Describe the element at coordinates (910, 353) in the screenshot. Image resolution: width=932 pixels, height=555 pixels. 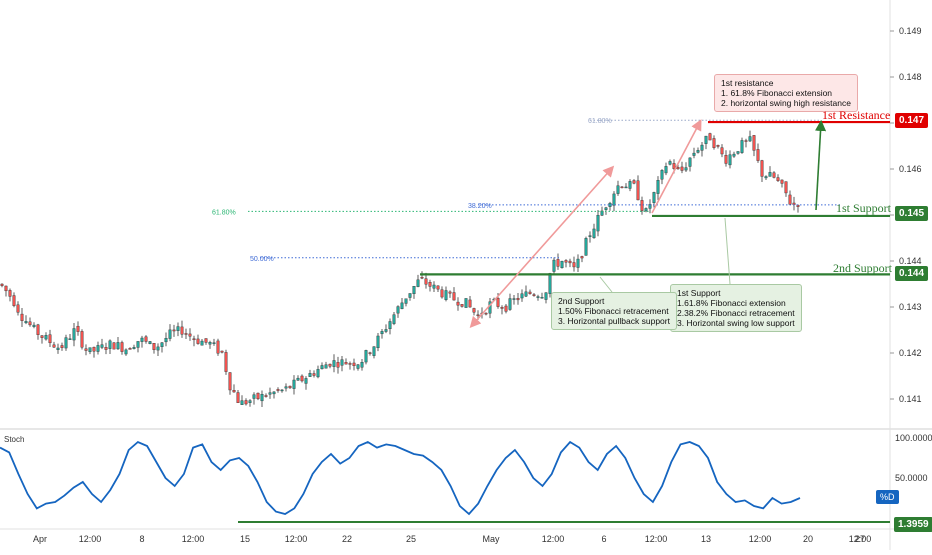
I see `y-tick-label: 0.142` at that location.